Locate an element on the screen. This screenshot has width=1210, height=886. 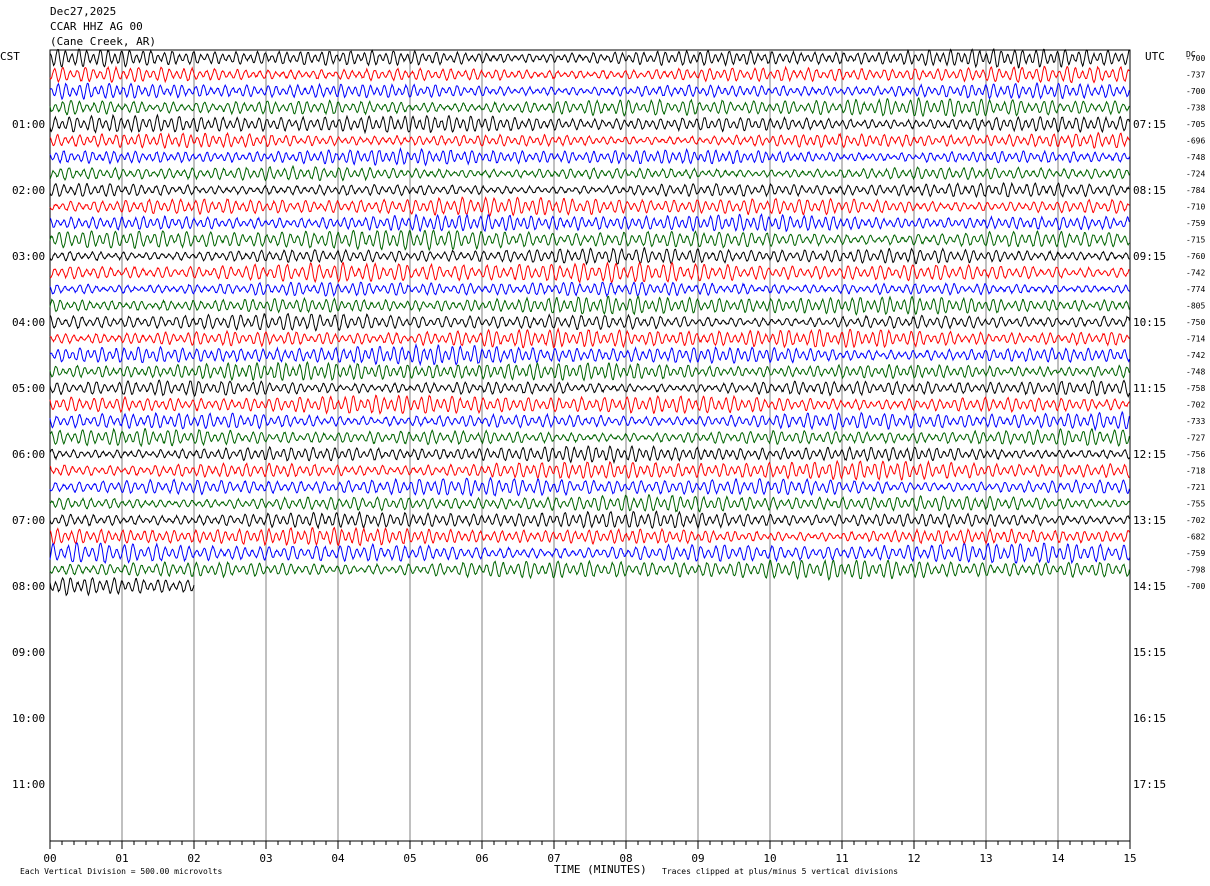
dc-offset-label: -738 is located at coordinates (1195, 108).